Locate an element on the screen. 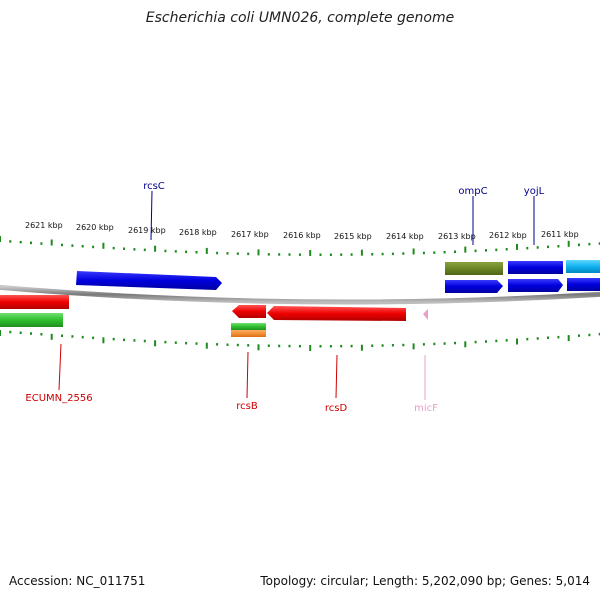 This screenshot has width=600, height=600. gene-label-ompC: ompC is located at coordinates (472, 191).